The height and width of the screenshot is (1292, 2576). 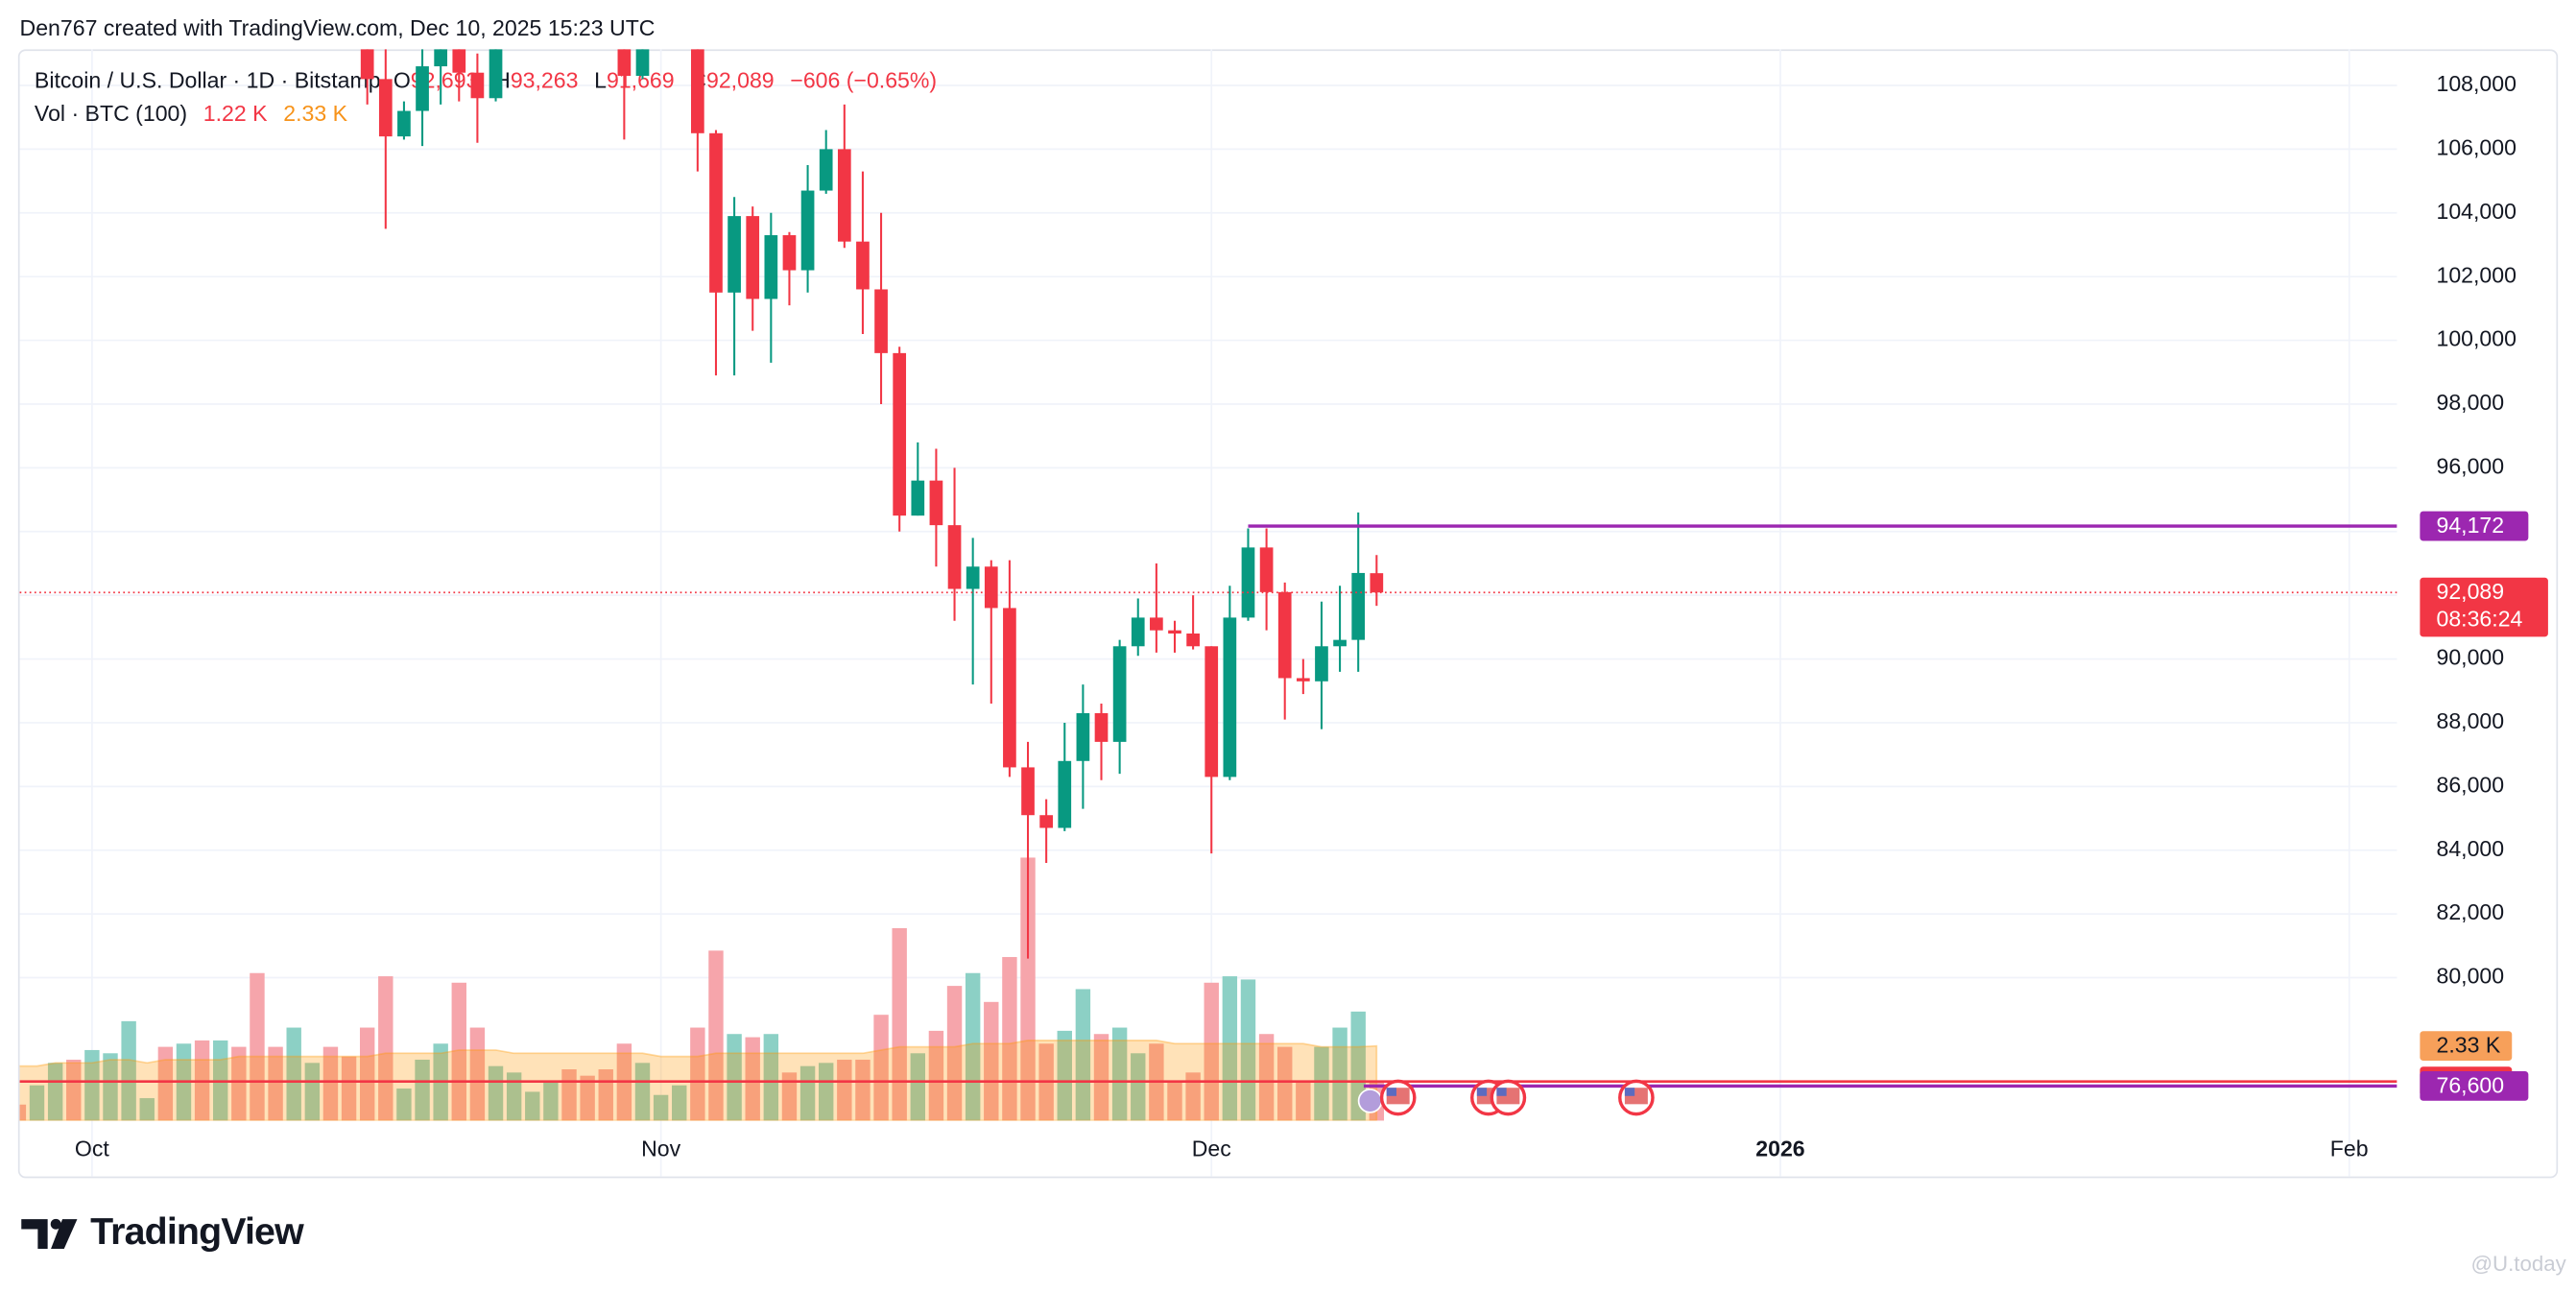 What do you see at coordinates (2349, 1148) in the screenshot?
I see `x-tick-label: Feb` at bounding box center [2349, 1148].